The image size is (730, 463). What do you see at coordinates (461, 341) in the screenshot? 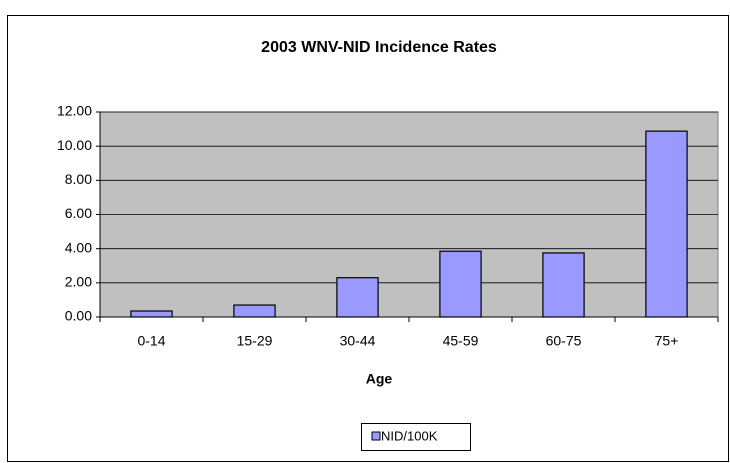
I see `x-tick-label: 45-59` at bounding box center [461, 341].